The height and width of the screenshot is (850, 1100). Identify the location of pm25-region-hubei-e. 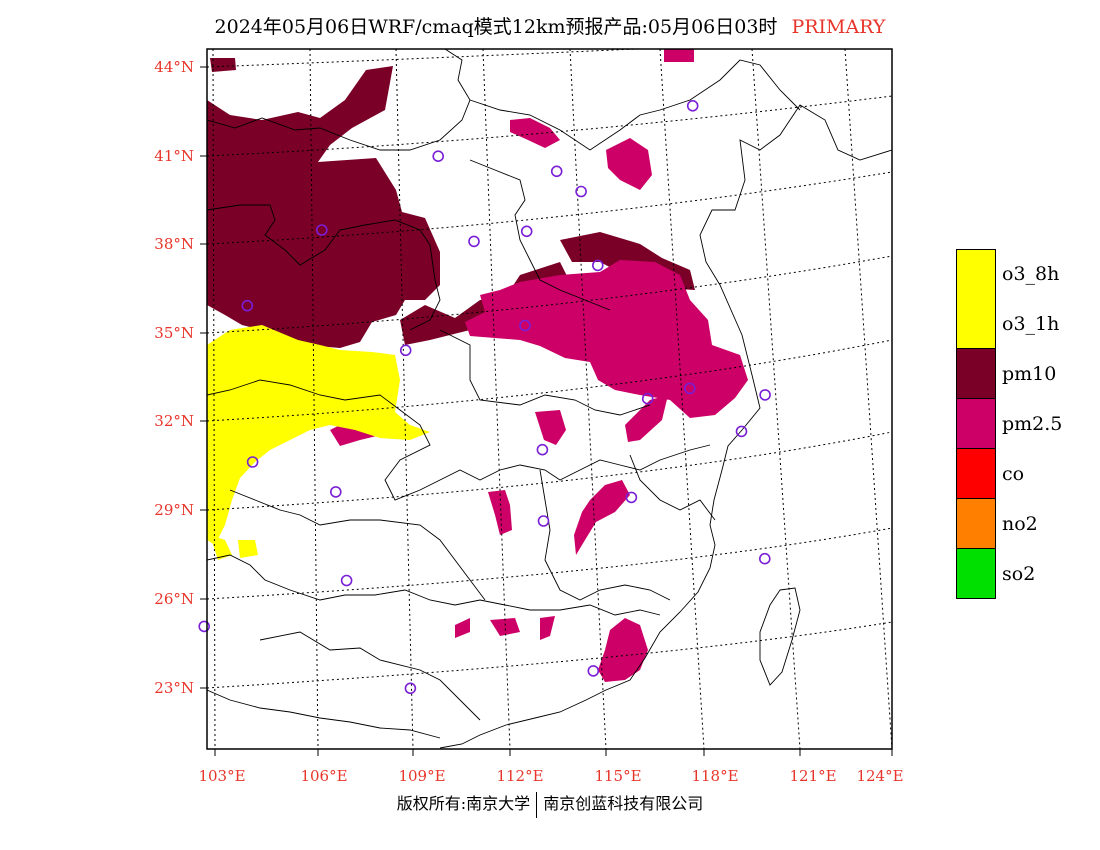
(646, 418).